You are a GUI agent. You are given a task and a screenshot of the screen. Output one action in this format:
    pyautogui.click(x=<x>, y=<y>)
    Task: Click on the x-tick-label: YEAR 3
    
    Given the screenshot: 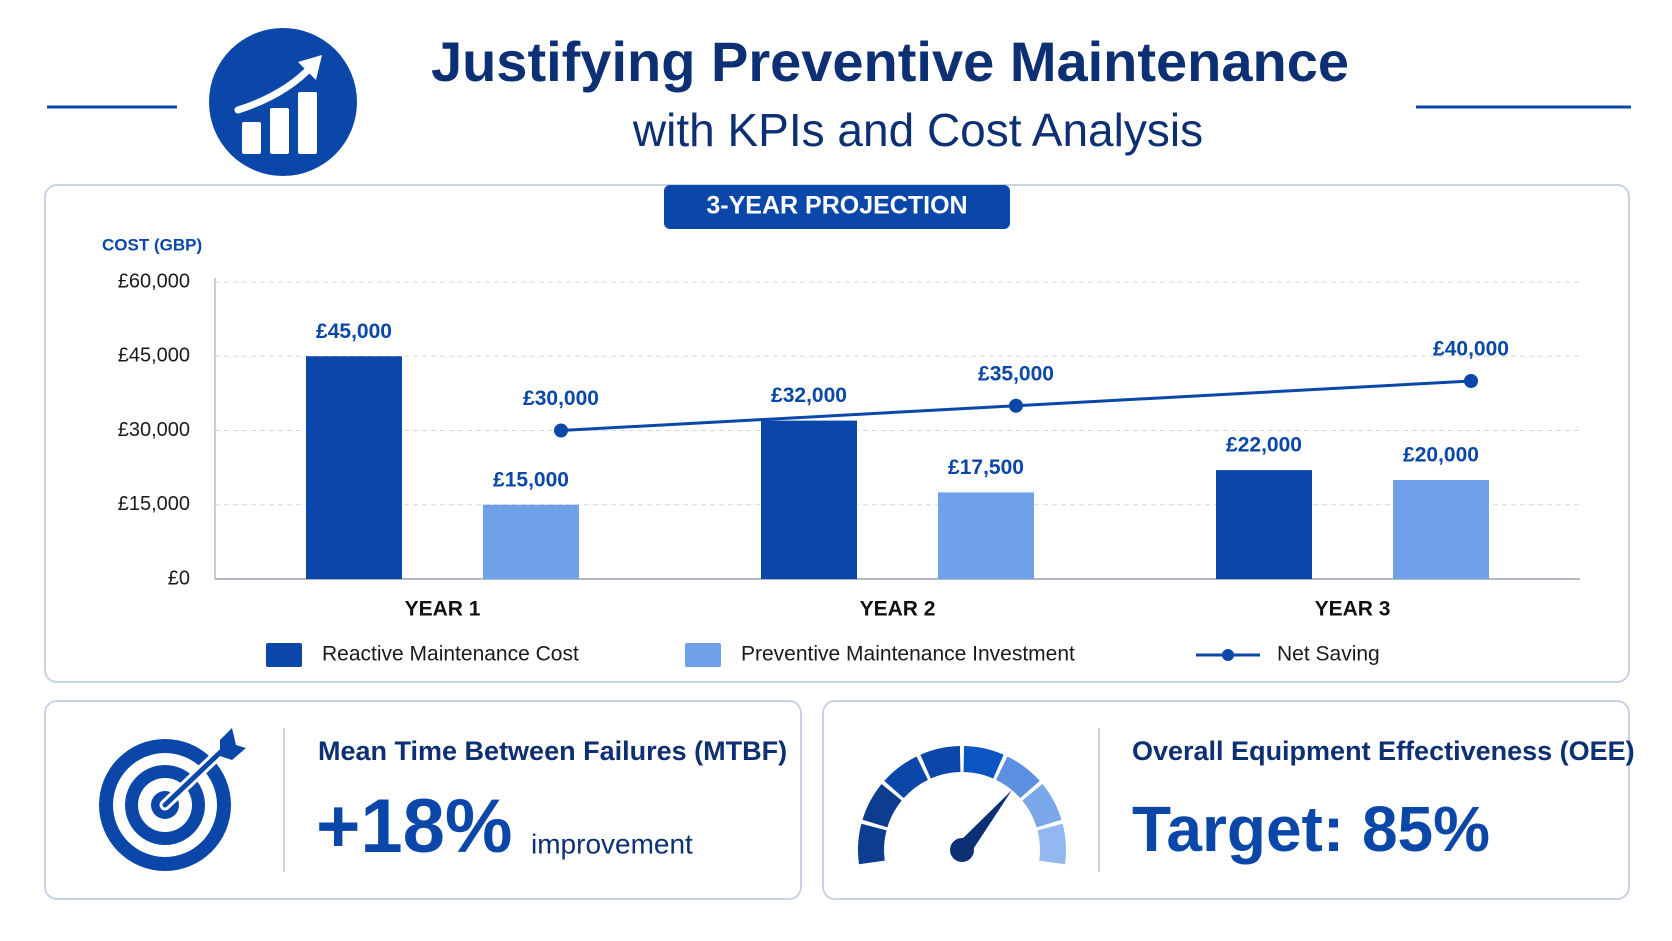 What is the action you would take?
    pyautogui.click(x=1353, y=609)
    